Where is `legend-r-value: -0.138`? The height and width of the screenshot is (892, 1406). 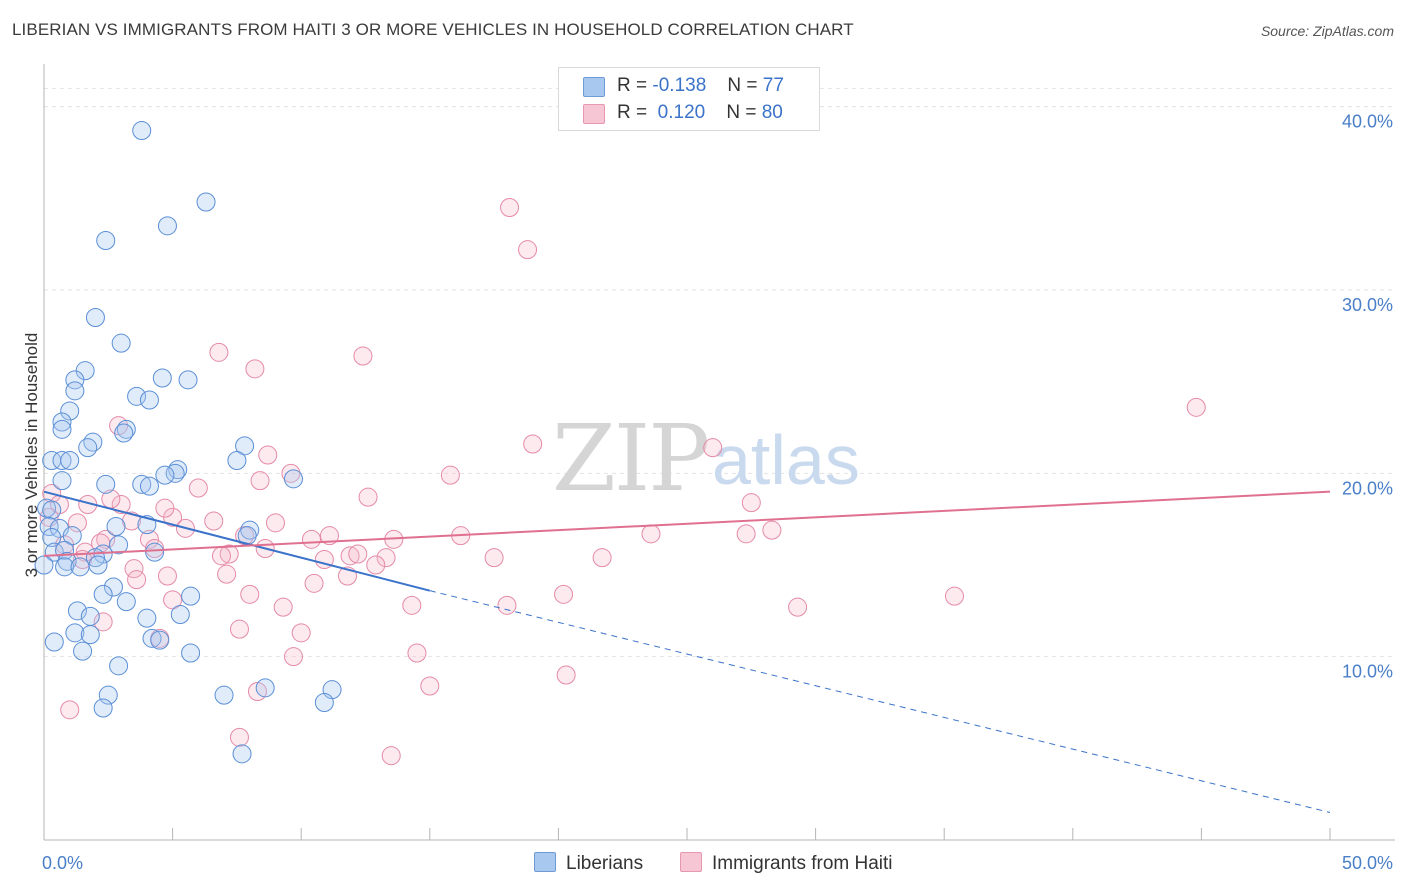
legend-r-value: -0.138 is located at coordinates (679, 85).